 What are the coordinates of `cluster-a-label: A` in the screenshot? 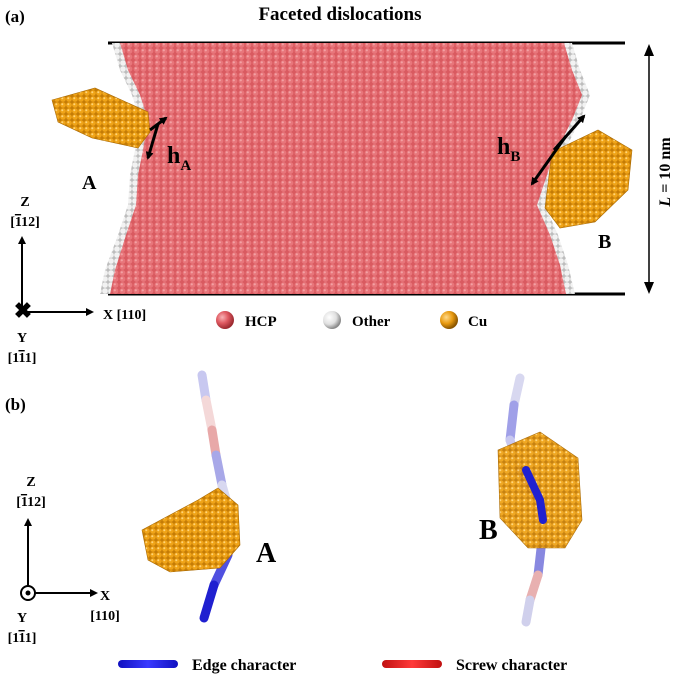 It's located at (89, 183).